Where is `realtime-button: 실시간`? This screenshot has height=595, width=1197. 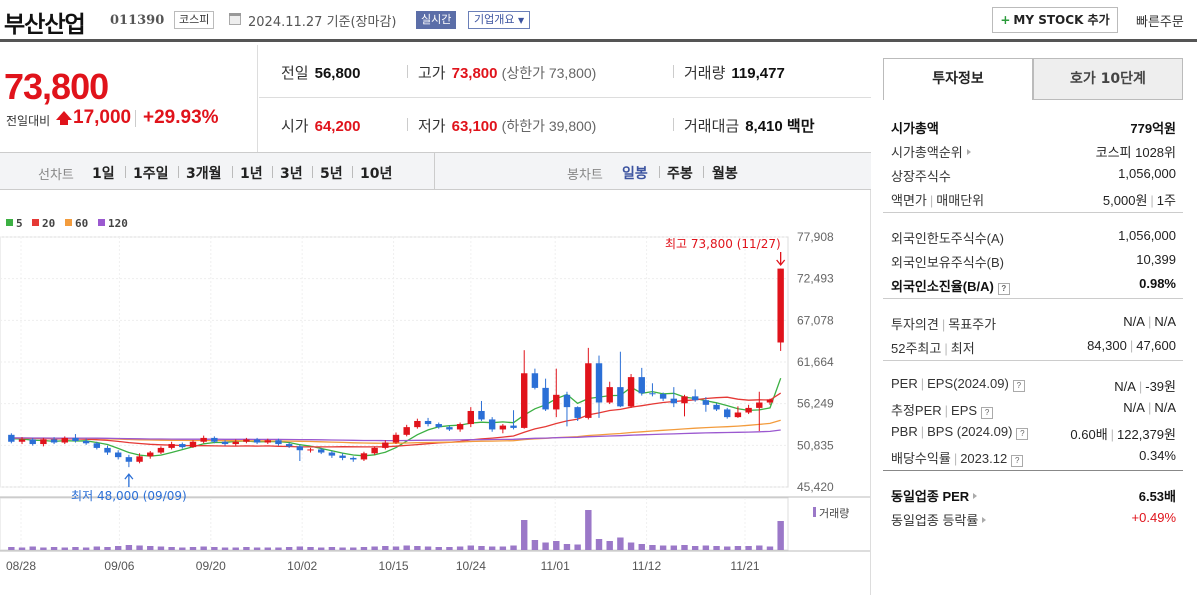
realtime-button: 실시간 is located at coordinates (436, 20).